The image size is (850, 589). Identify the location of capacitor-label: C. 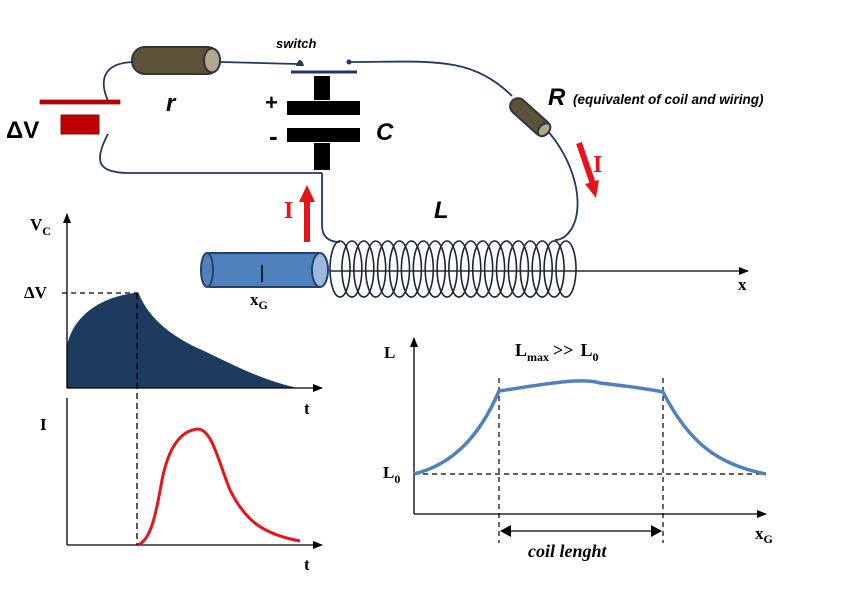
(385, 132).